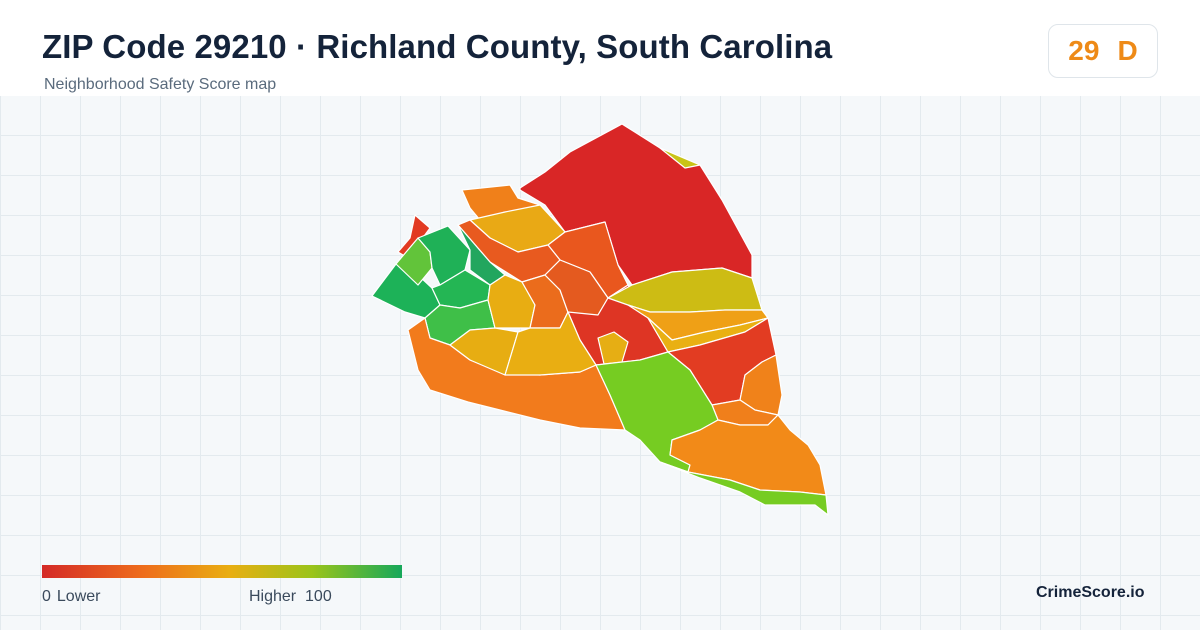  I want to click on legend-max-label: Higher, so click(273, 596).